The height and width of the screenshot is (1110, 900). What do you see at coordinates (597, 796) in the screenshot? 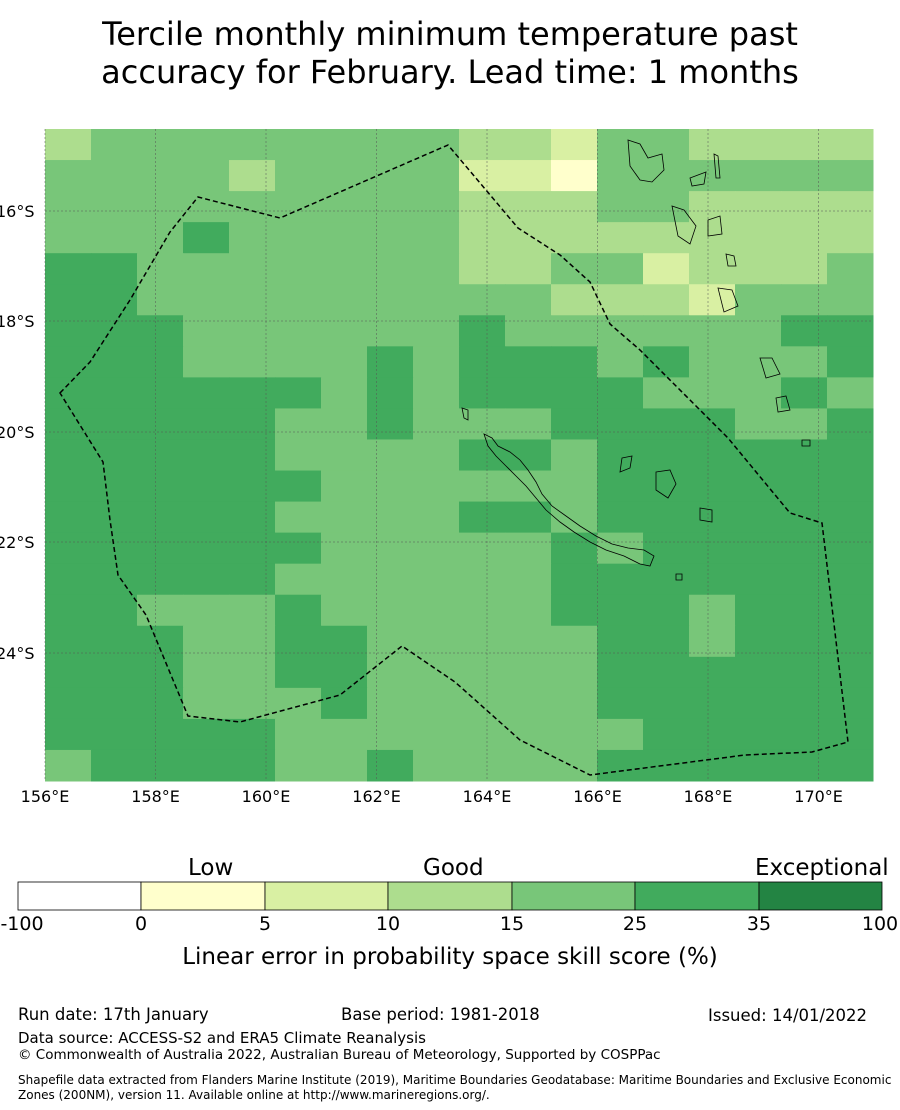
I see `lon-label: 166°E` at bounding box center [597, 796].